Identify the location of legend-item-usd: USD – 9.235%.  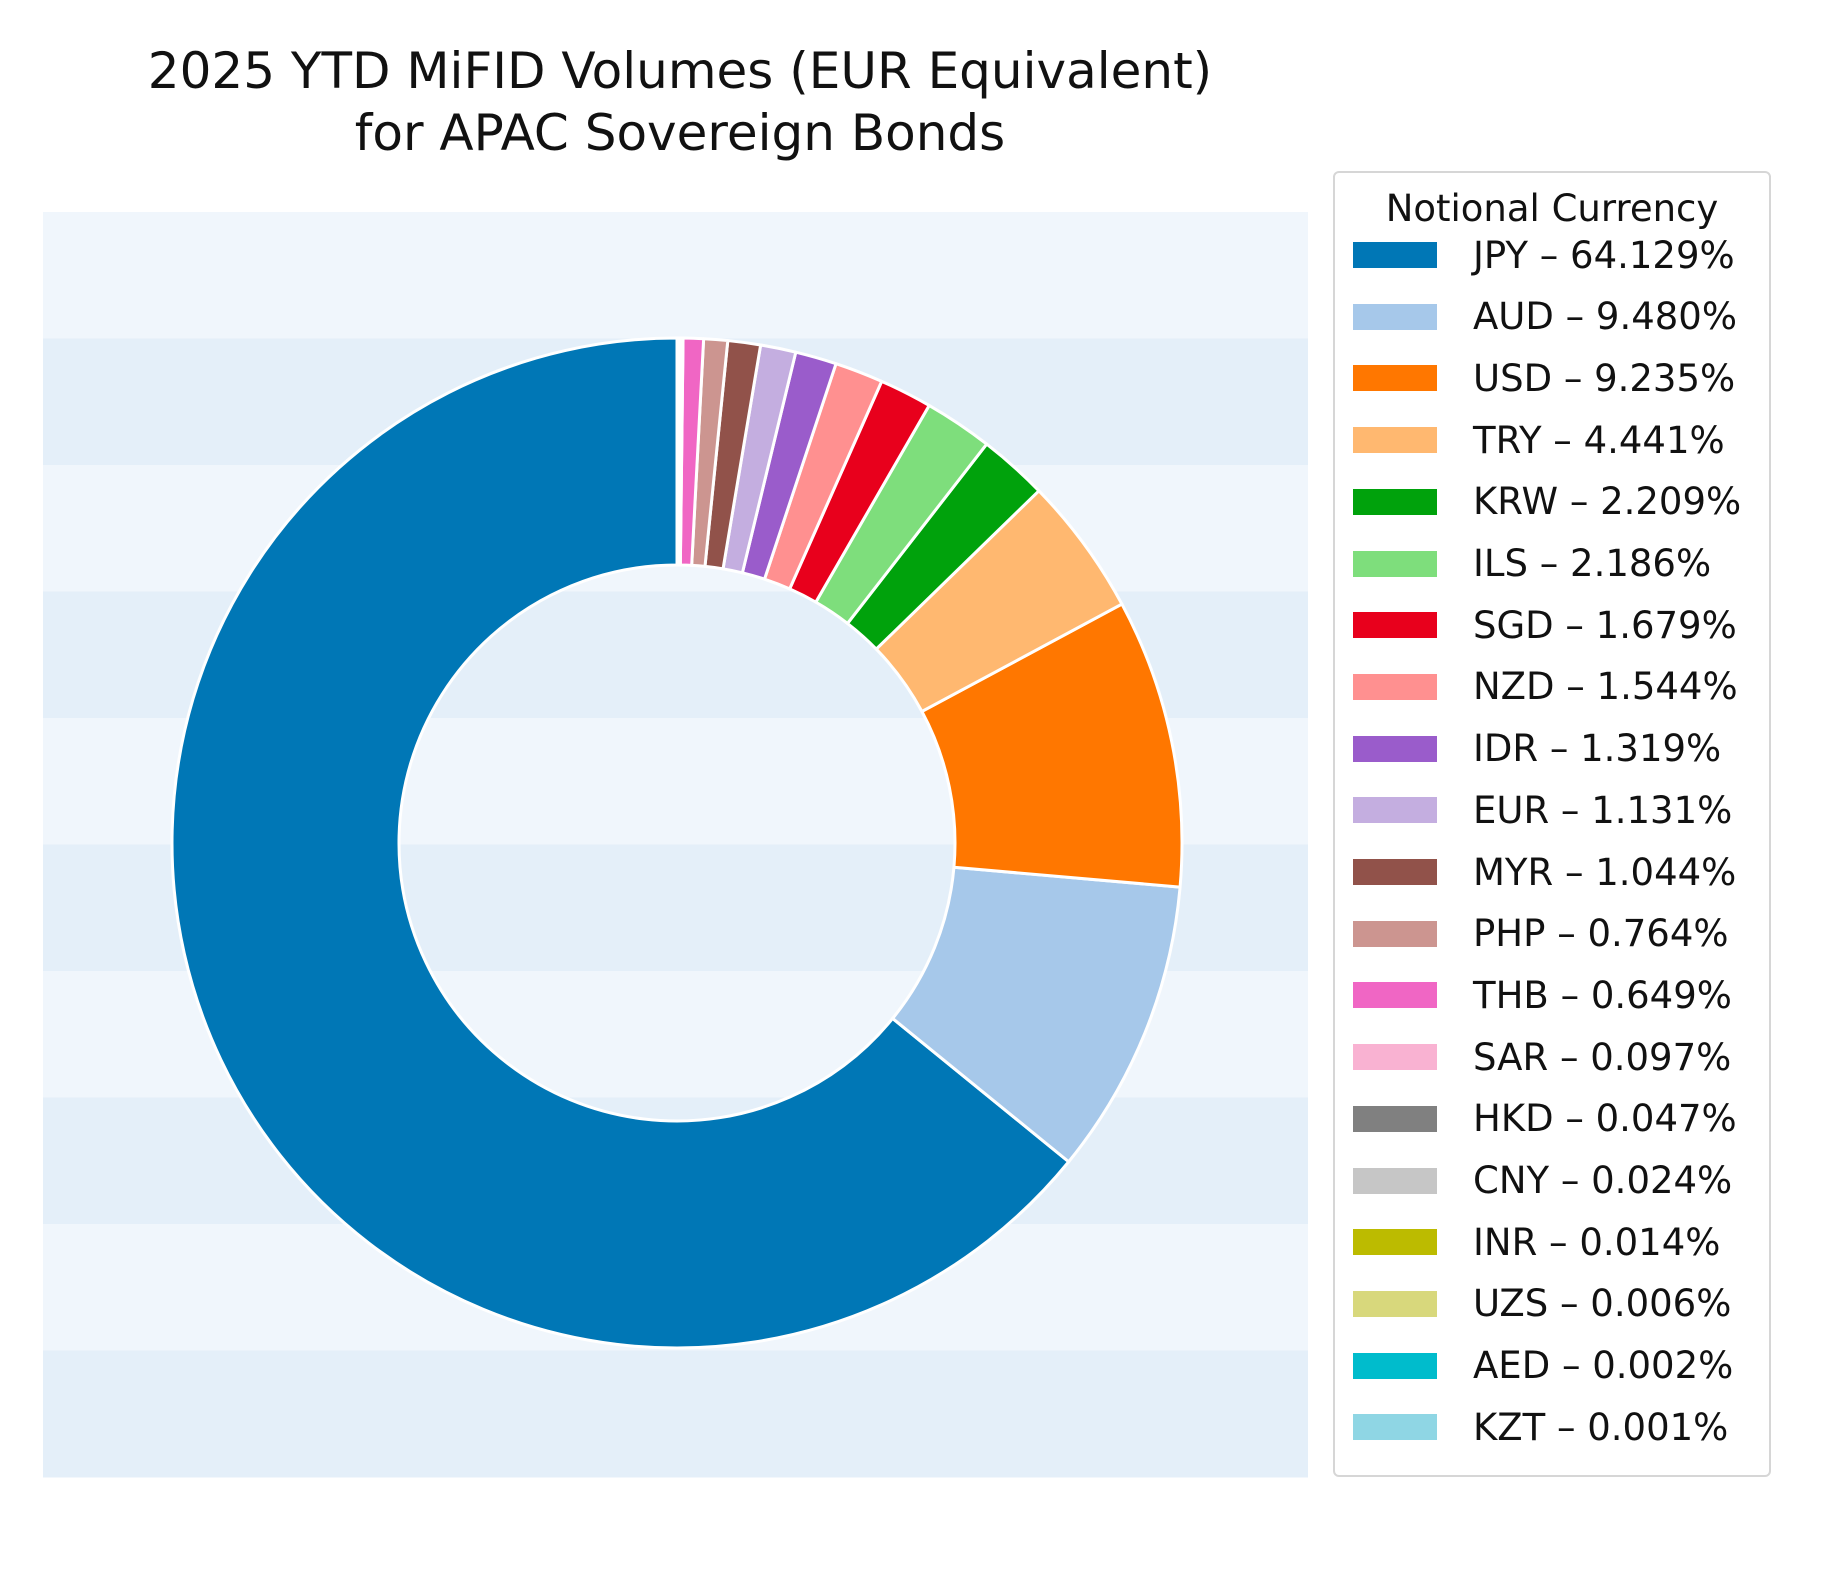
(1544, 378).